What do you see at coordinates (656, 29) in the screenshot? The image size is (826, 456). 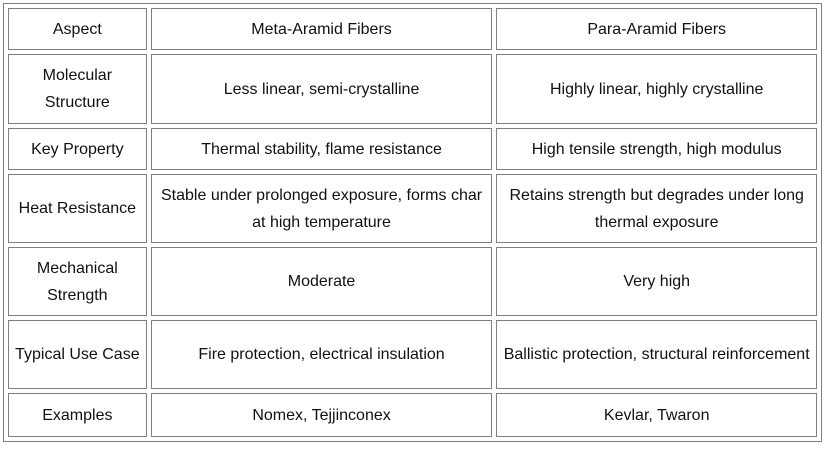 I see `header-cell: Para-Aramid Fibers` at bounding box center [656, 29].